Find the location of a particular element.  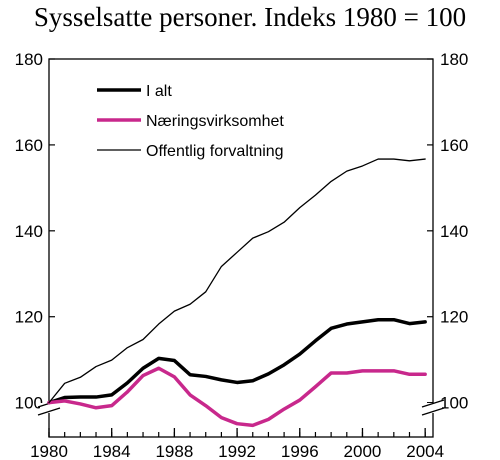

x-tick-label-1996: 1996 is located at coordinates (300, 451).